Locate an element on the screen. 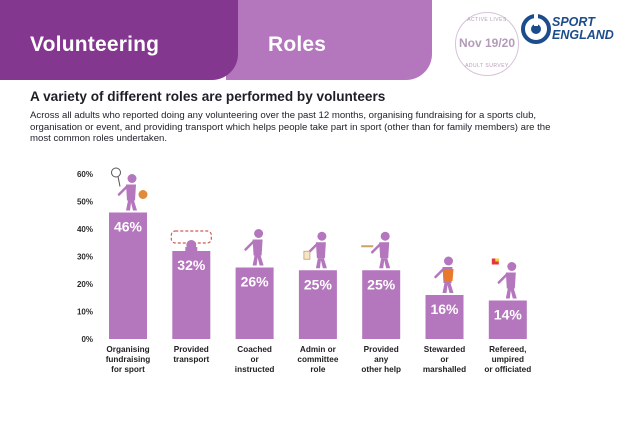  sport-england-emblem-icon is located at coordinates (536, 29).